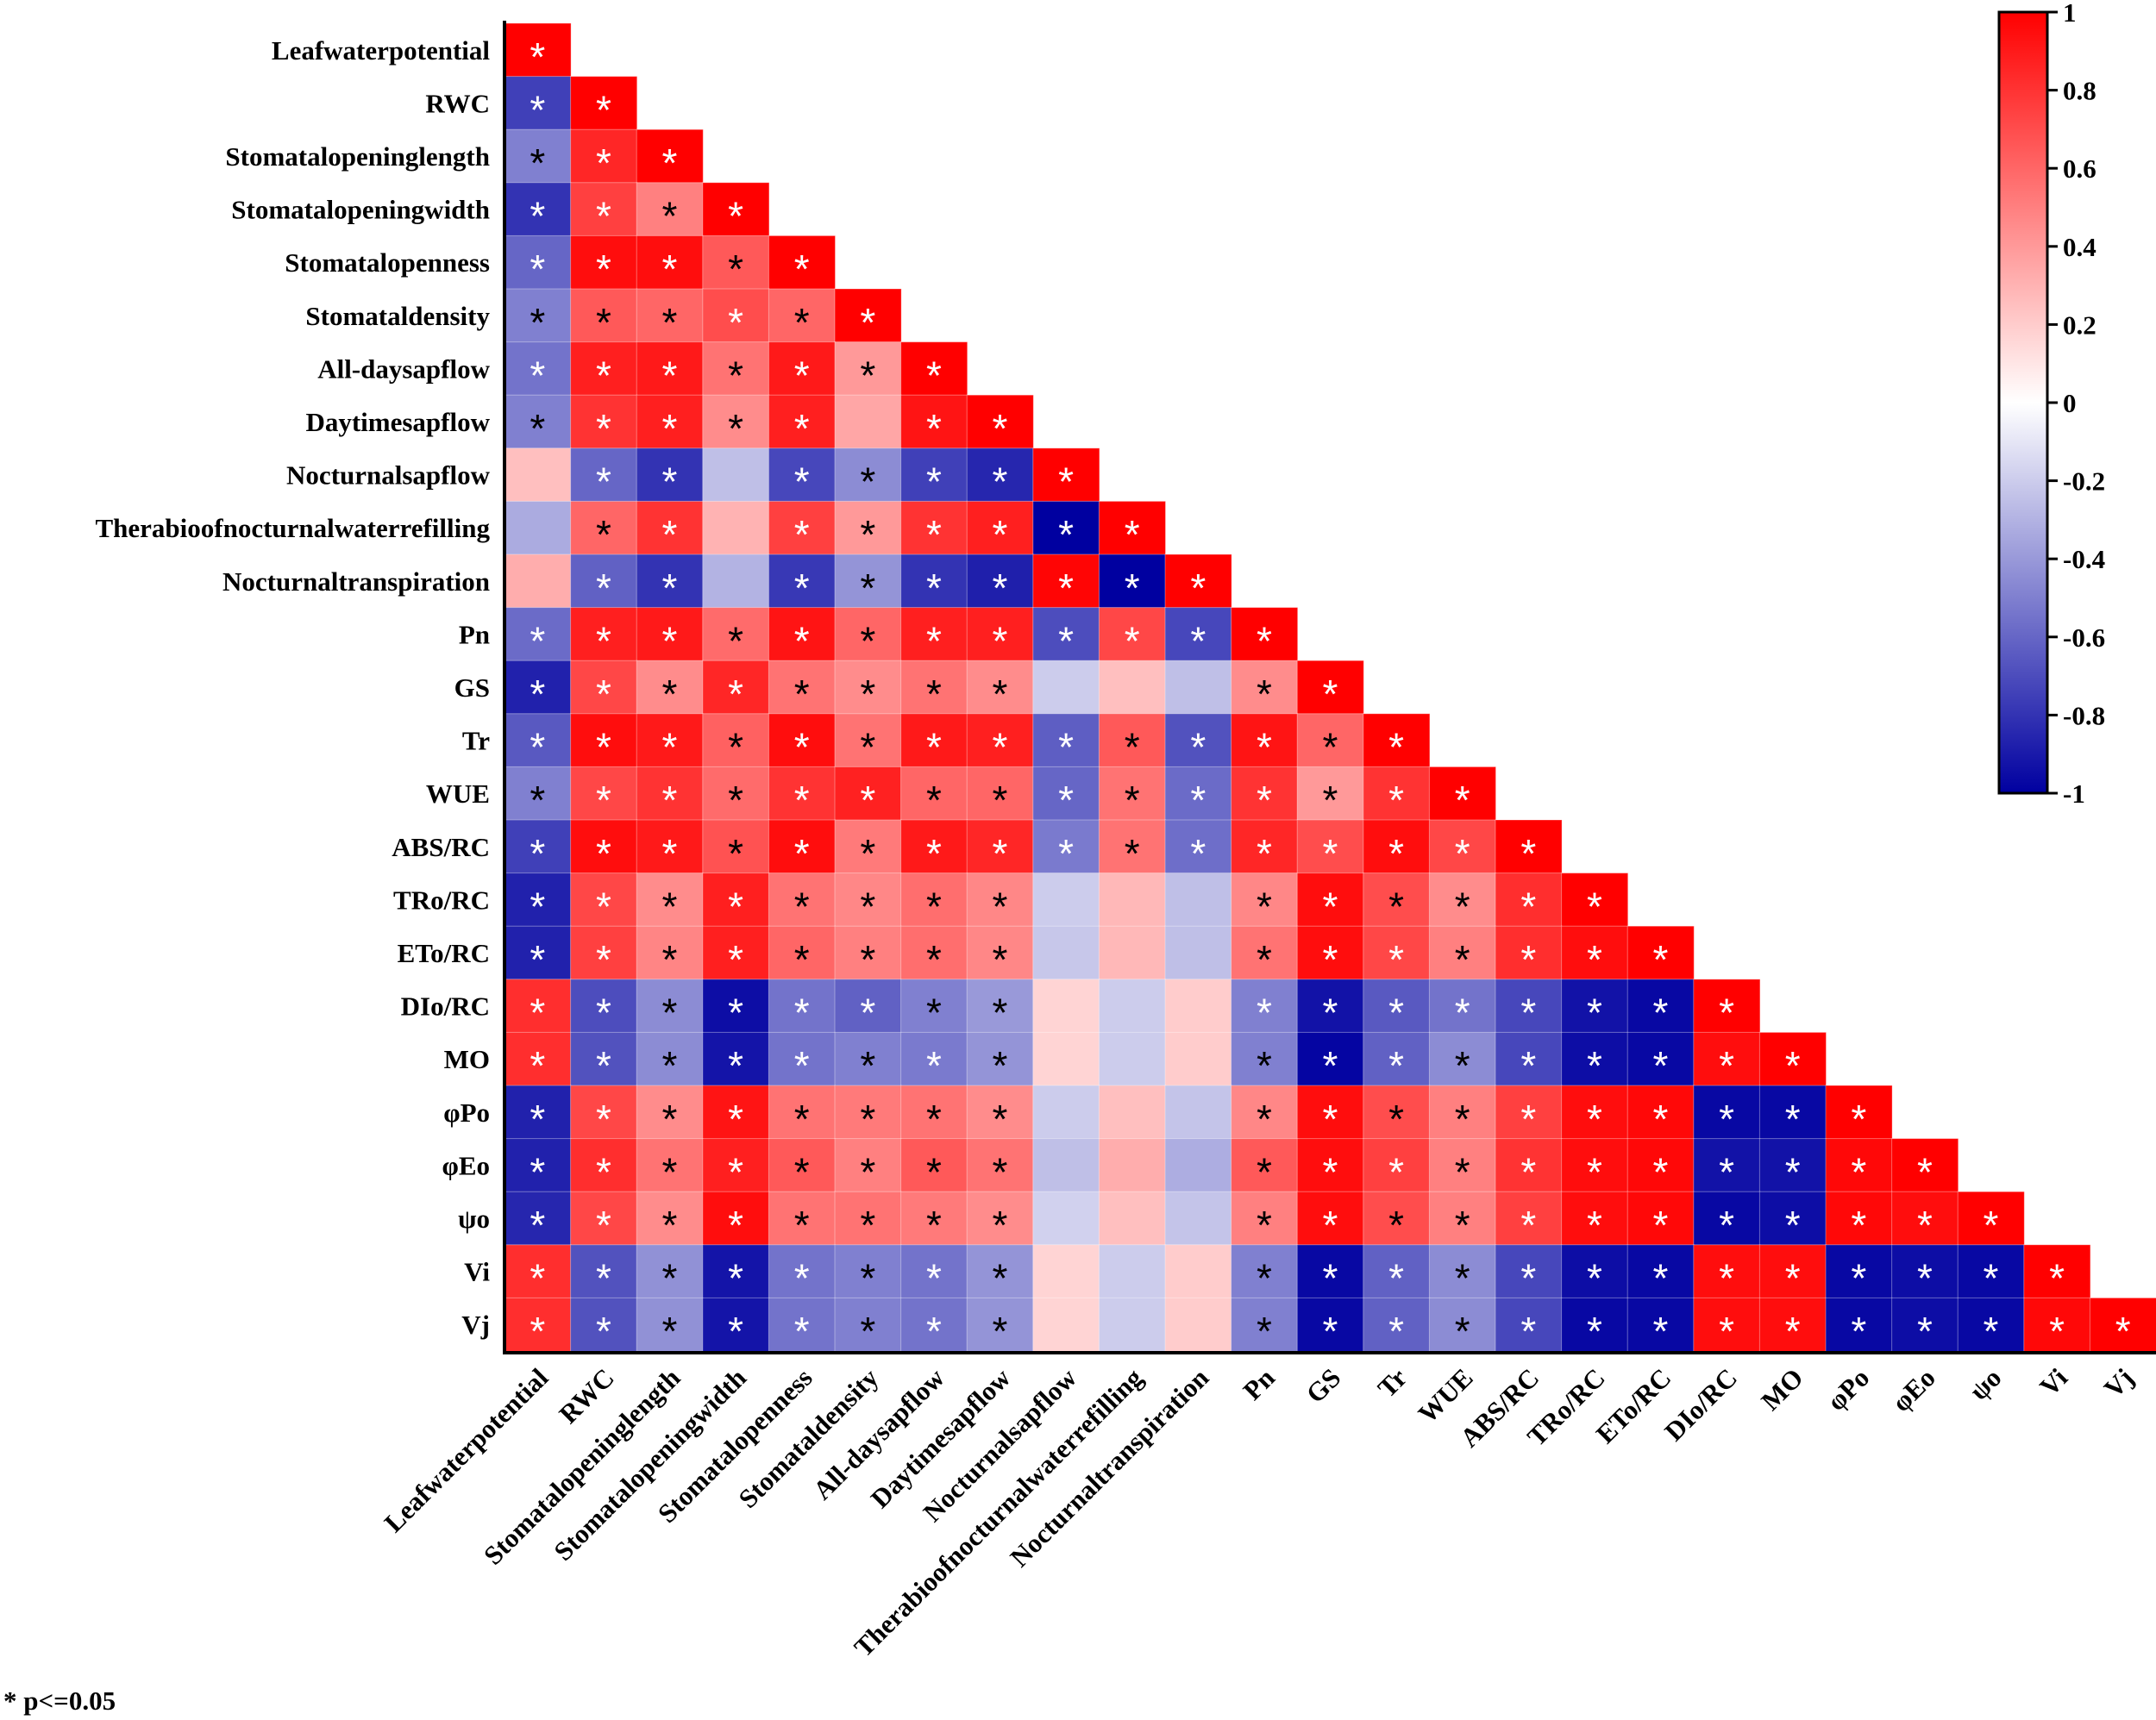 The height and width of the screenshot is (1720, 2156). Describe the element at coordinates (2084, 715) in the screenshot. I see `colorbar-tick-label: -0.8` at that location.